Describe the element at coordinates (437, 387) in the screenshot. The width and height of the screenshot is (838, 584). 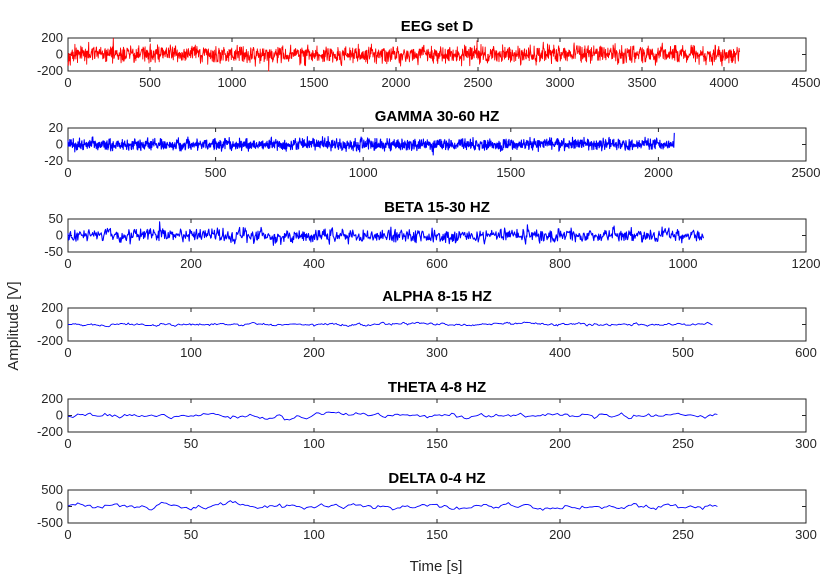
I see `subplot-title: THETA 4-8 HZ` at that location.